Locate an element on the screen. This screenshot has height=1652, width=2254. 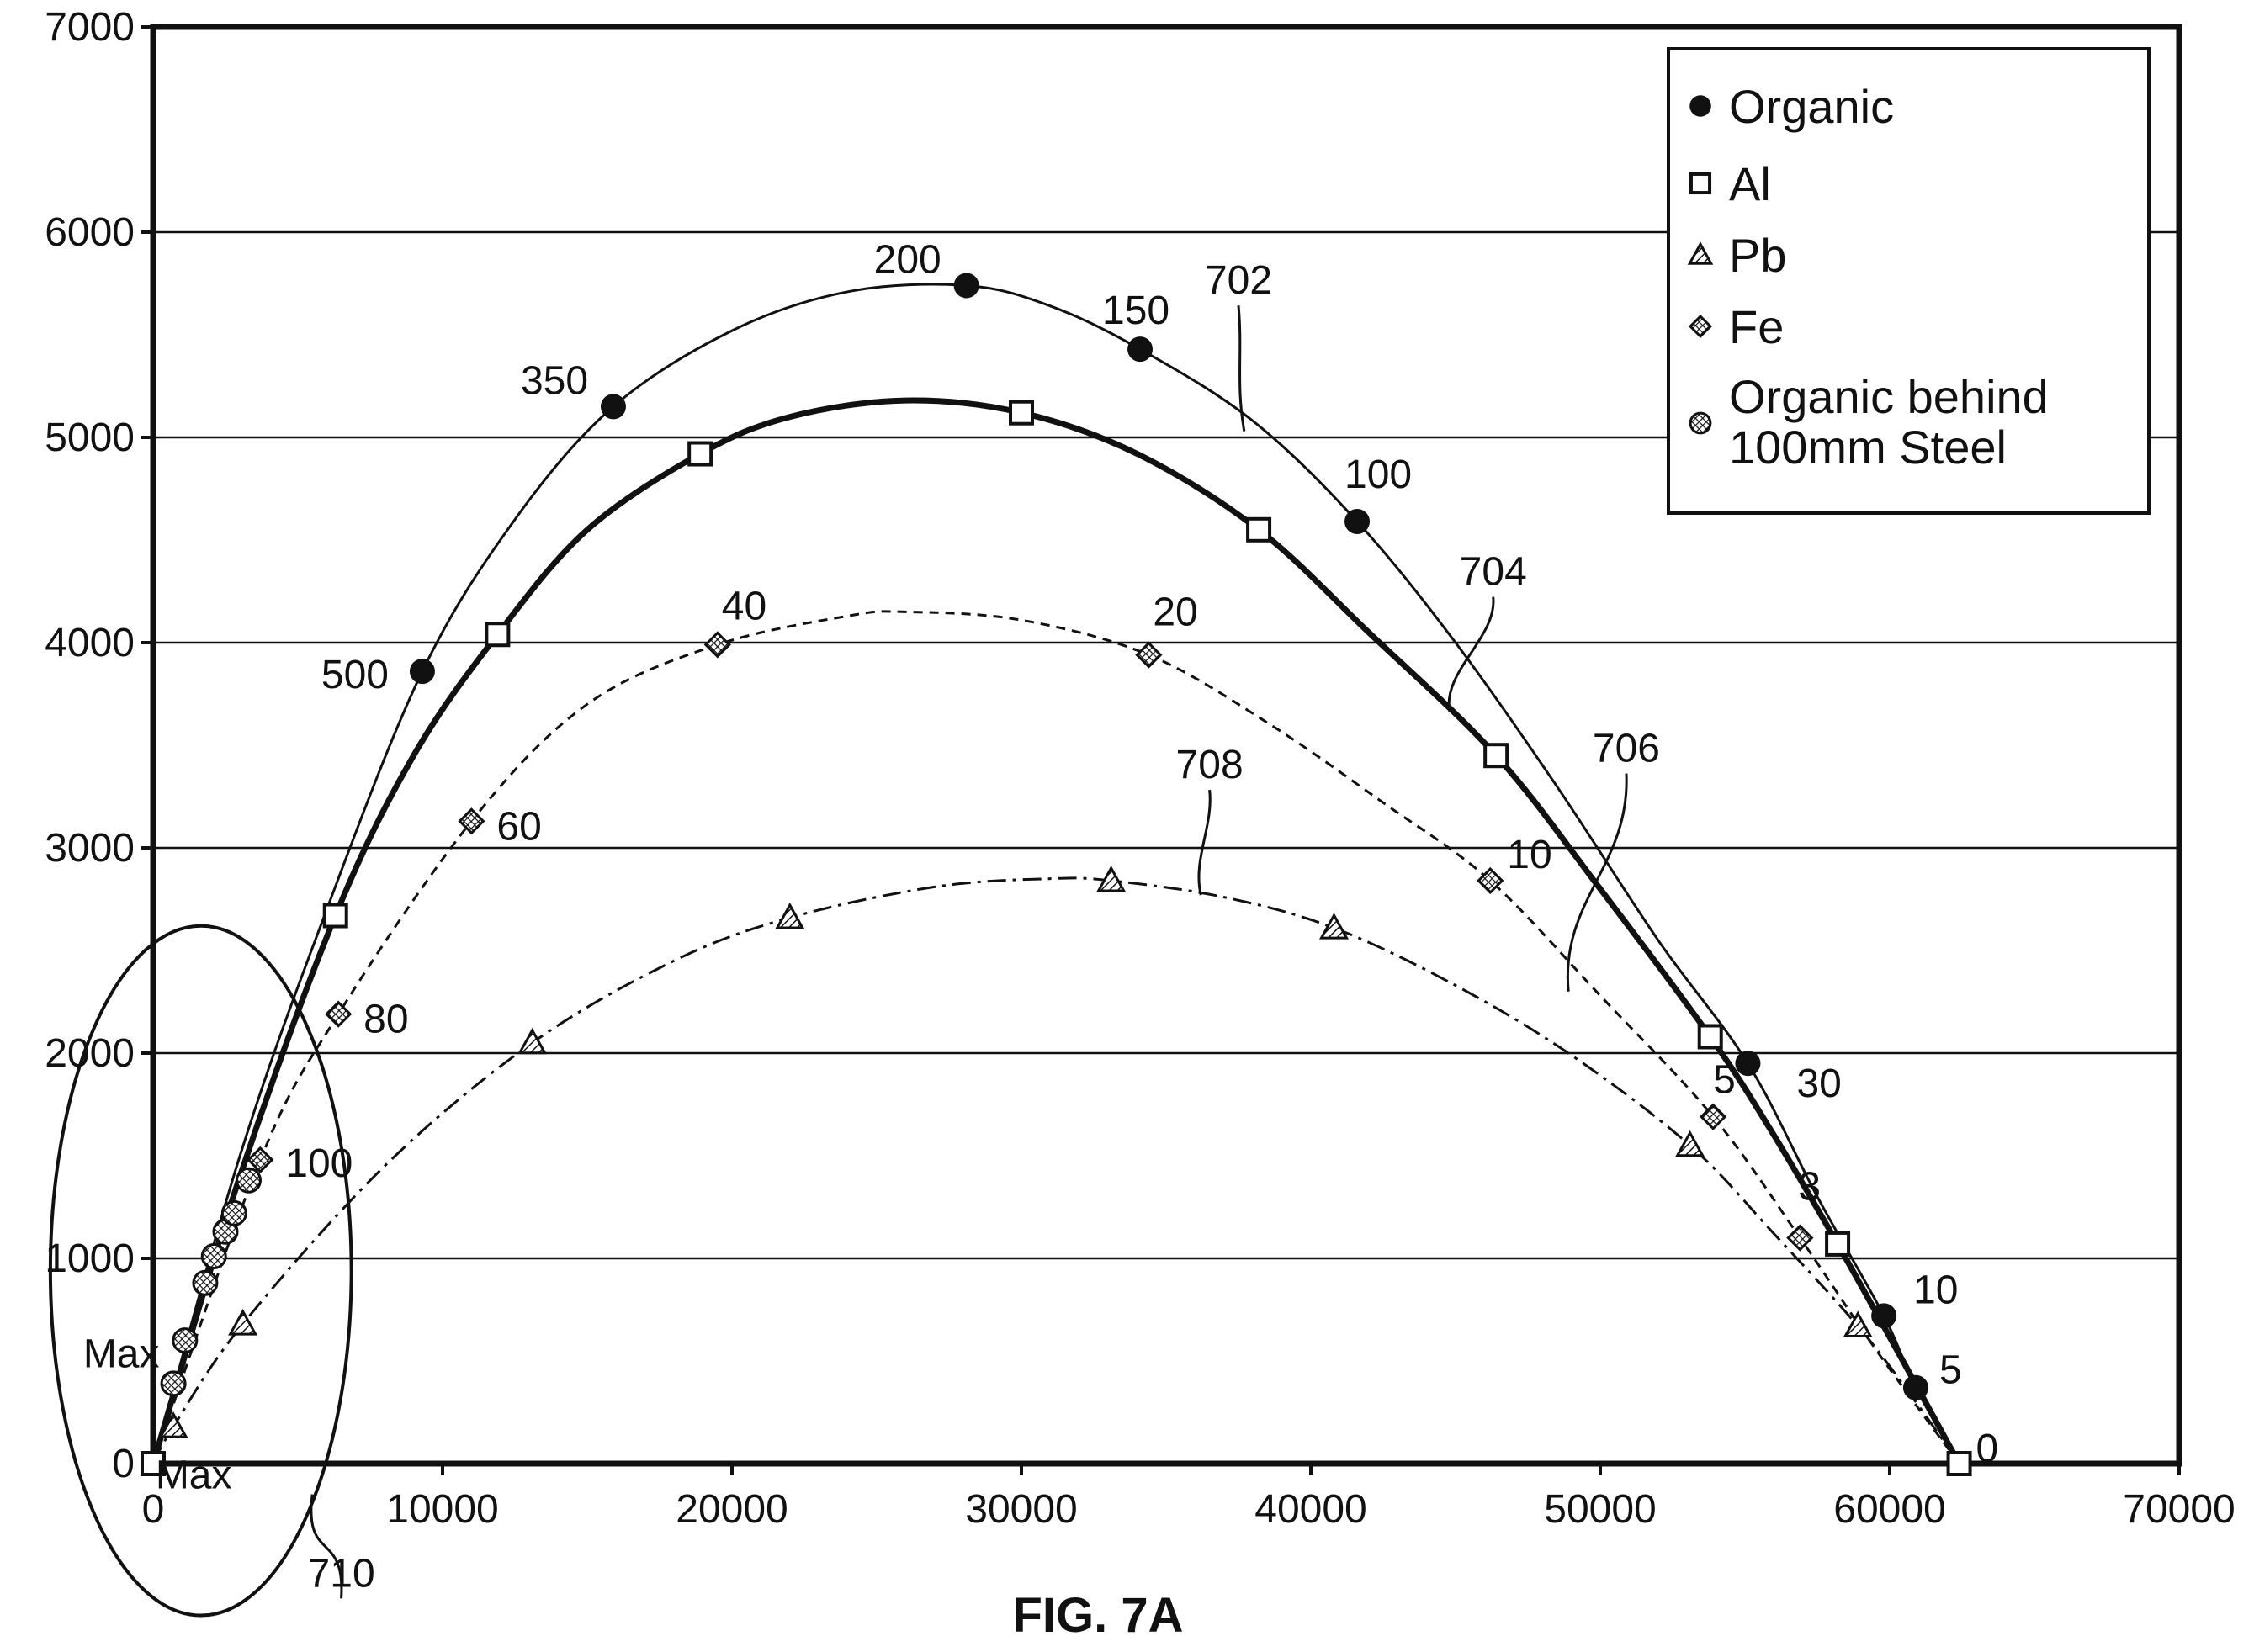
annotation-706: 706 is located at coordinates (1626, 749).